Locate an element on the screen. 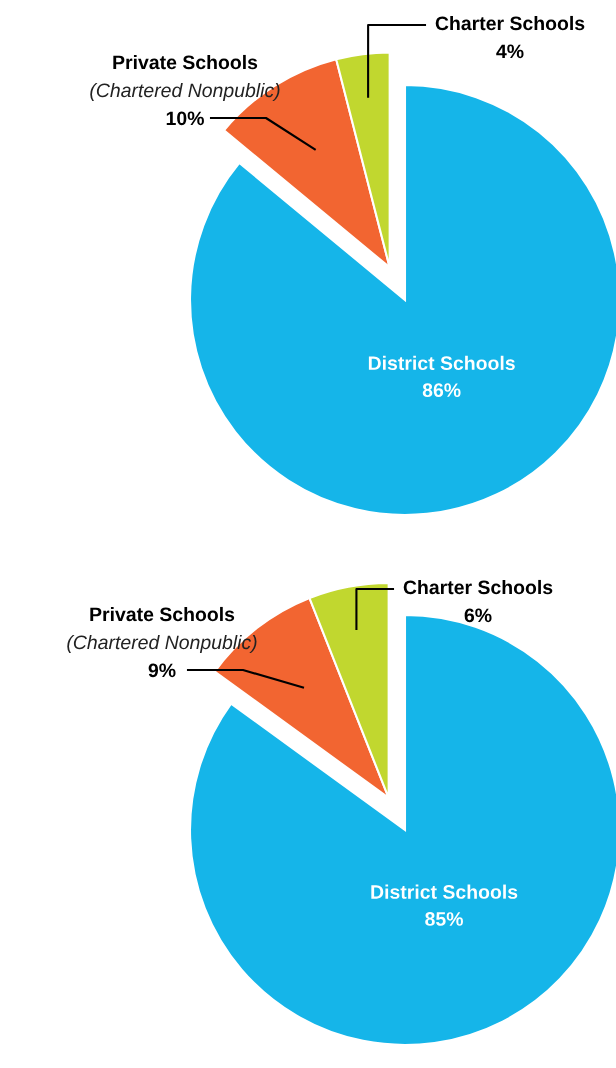 Image resolution: width=616 pixels, height=1068 pixels. data-label: 9% is located at coordinates (162, 670).